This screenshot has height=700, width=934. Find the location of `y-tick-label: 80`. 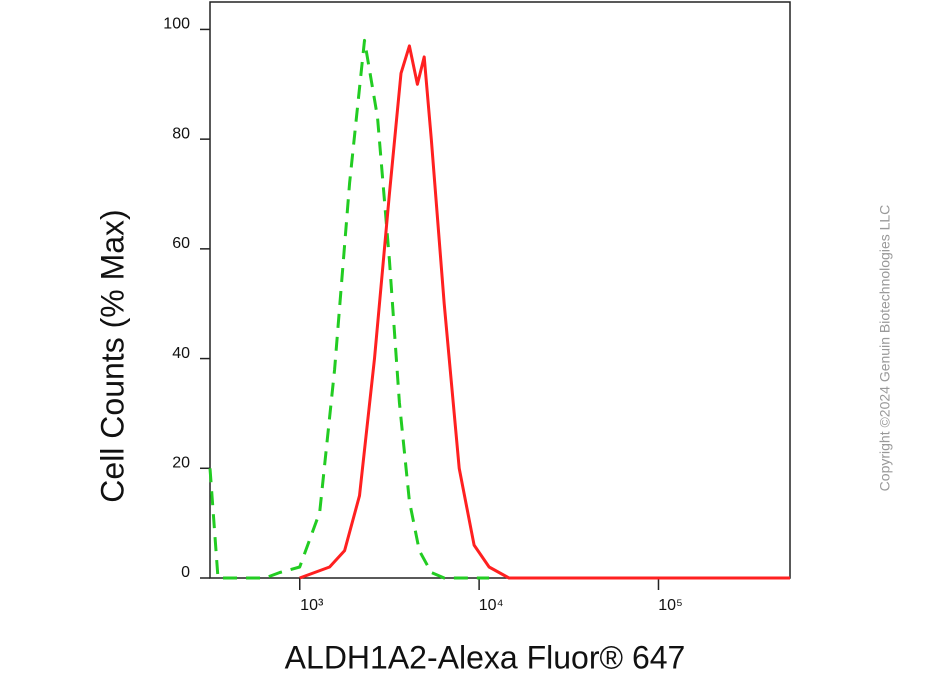

y-tick-label: 80 is located at coordinates (181, 133).